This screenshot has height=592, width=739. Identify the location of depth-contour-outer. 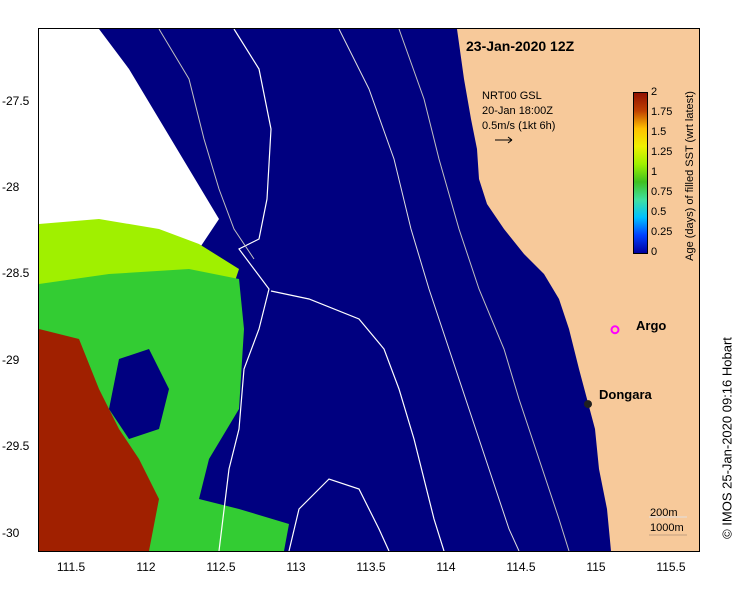
(206, 144).